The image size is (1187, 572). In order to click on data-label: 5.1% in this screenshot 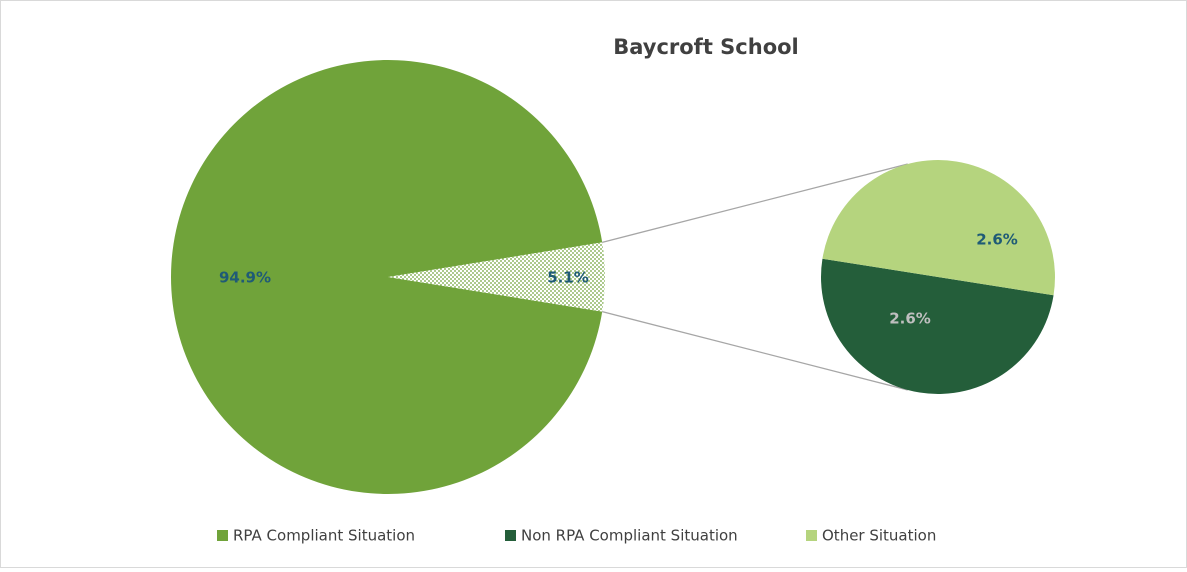, I will do `click(568, 278)`.